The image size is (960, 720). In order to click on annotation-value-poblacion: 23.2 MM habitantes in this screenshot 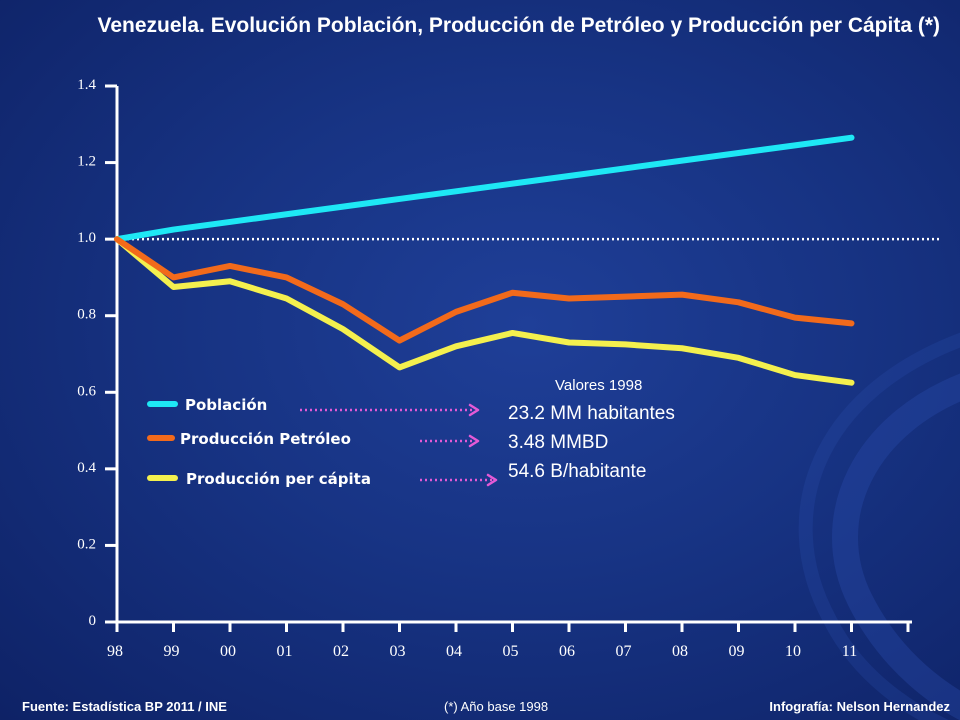, I will do `click(591, 413)`.